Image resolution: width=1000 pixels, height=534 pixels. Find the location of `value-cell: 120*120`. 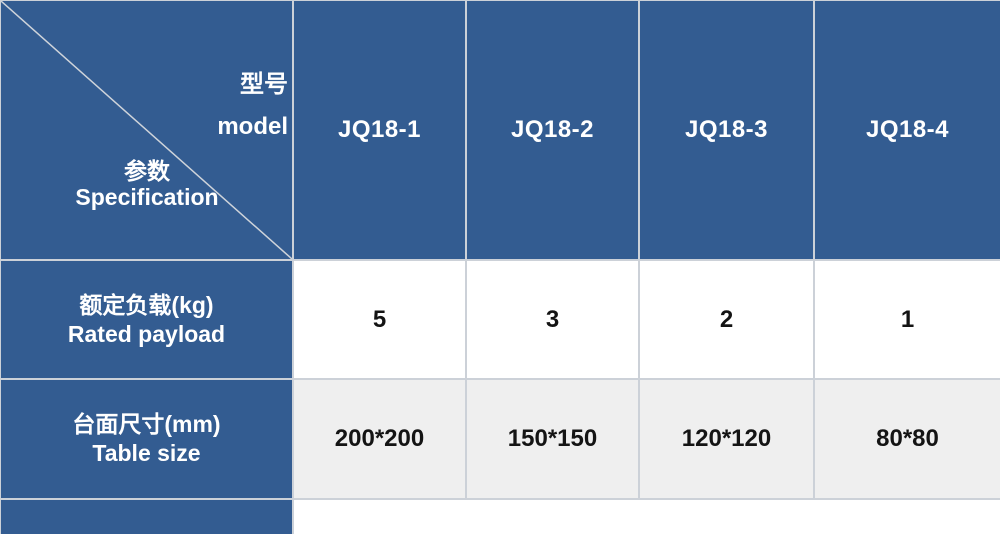

value-cell: 120*120 is located at coordinates (726, 439).